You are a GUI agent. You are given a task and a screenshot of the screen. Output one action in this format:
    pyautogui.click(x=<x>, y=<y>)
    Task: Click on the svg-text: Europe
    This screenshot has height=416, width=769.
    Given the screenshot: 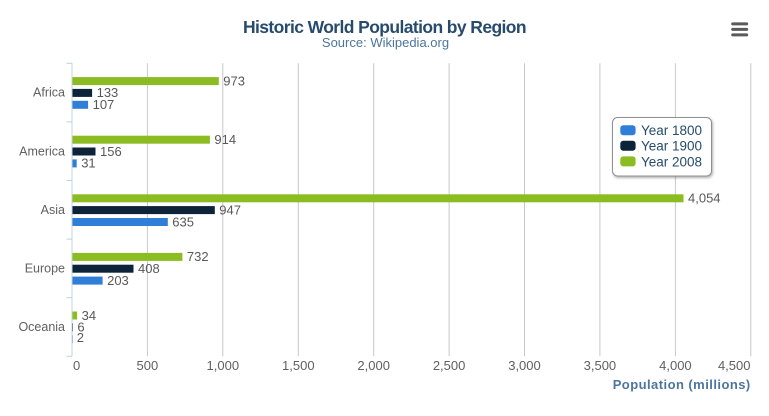 What is the action you would take?
    pyautogui.click(x=45, y=269)
    